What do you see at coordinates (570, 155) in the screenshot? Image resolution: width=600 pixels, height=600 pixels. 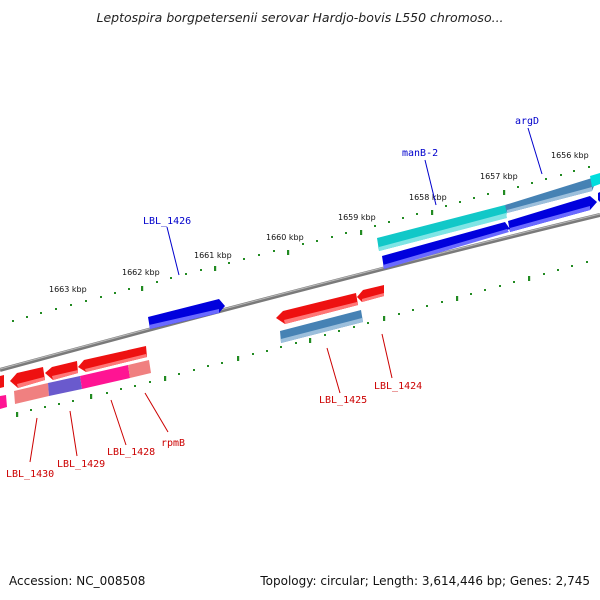 I see `tick-label: 1656 kbp` at bounding box center [570, 155].